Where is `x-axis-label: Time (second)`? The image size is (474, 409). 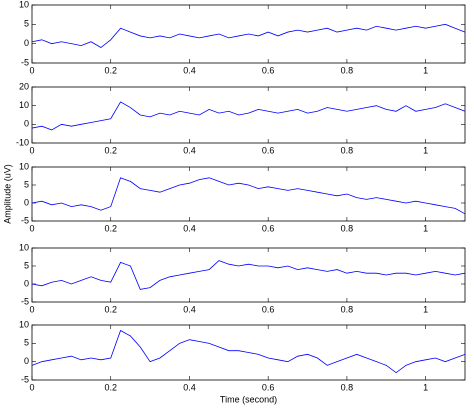
x-axis-label: Time (second) is located at coordinates (248, 399).